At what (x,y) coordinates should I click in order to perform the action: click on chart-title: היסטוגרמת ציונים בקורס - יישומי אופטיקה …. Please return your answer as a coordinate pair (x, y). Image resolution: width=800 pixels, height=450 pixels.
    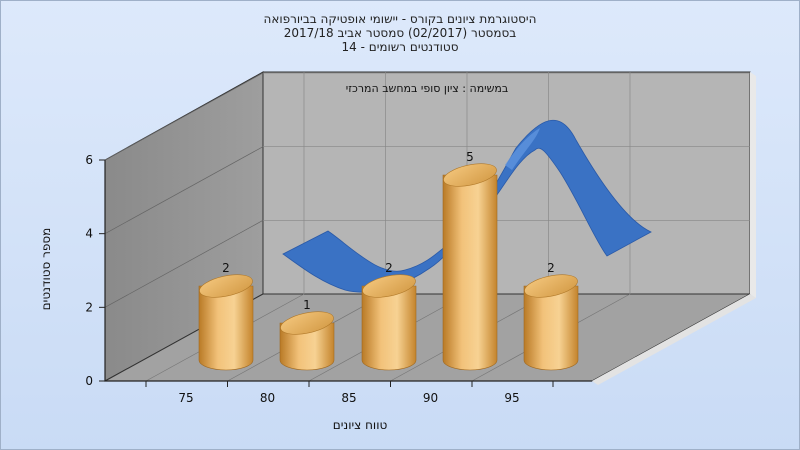
    Looking at the image, I should click on (400, 19).